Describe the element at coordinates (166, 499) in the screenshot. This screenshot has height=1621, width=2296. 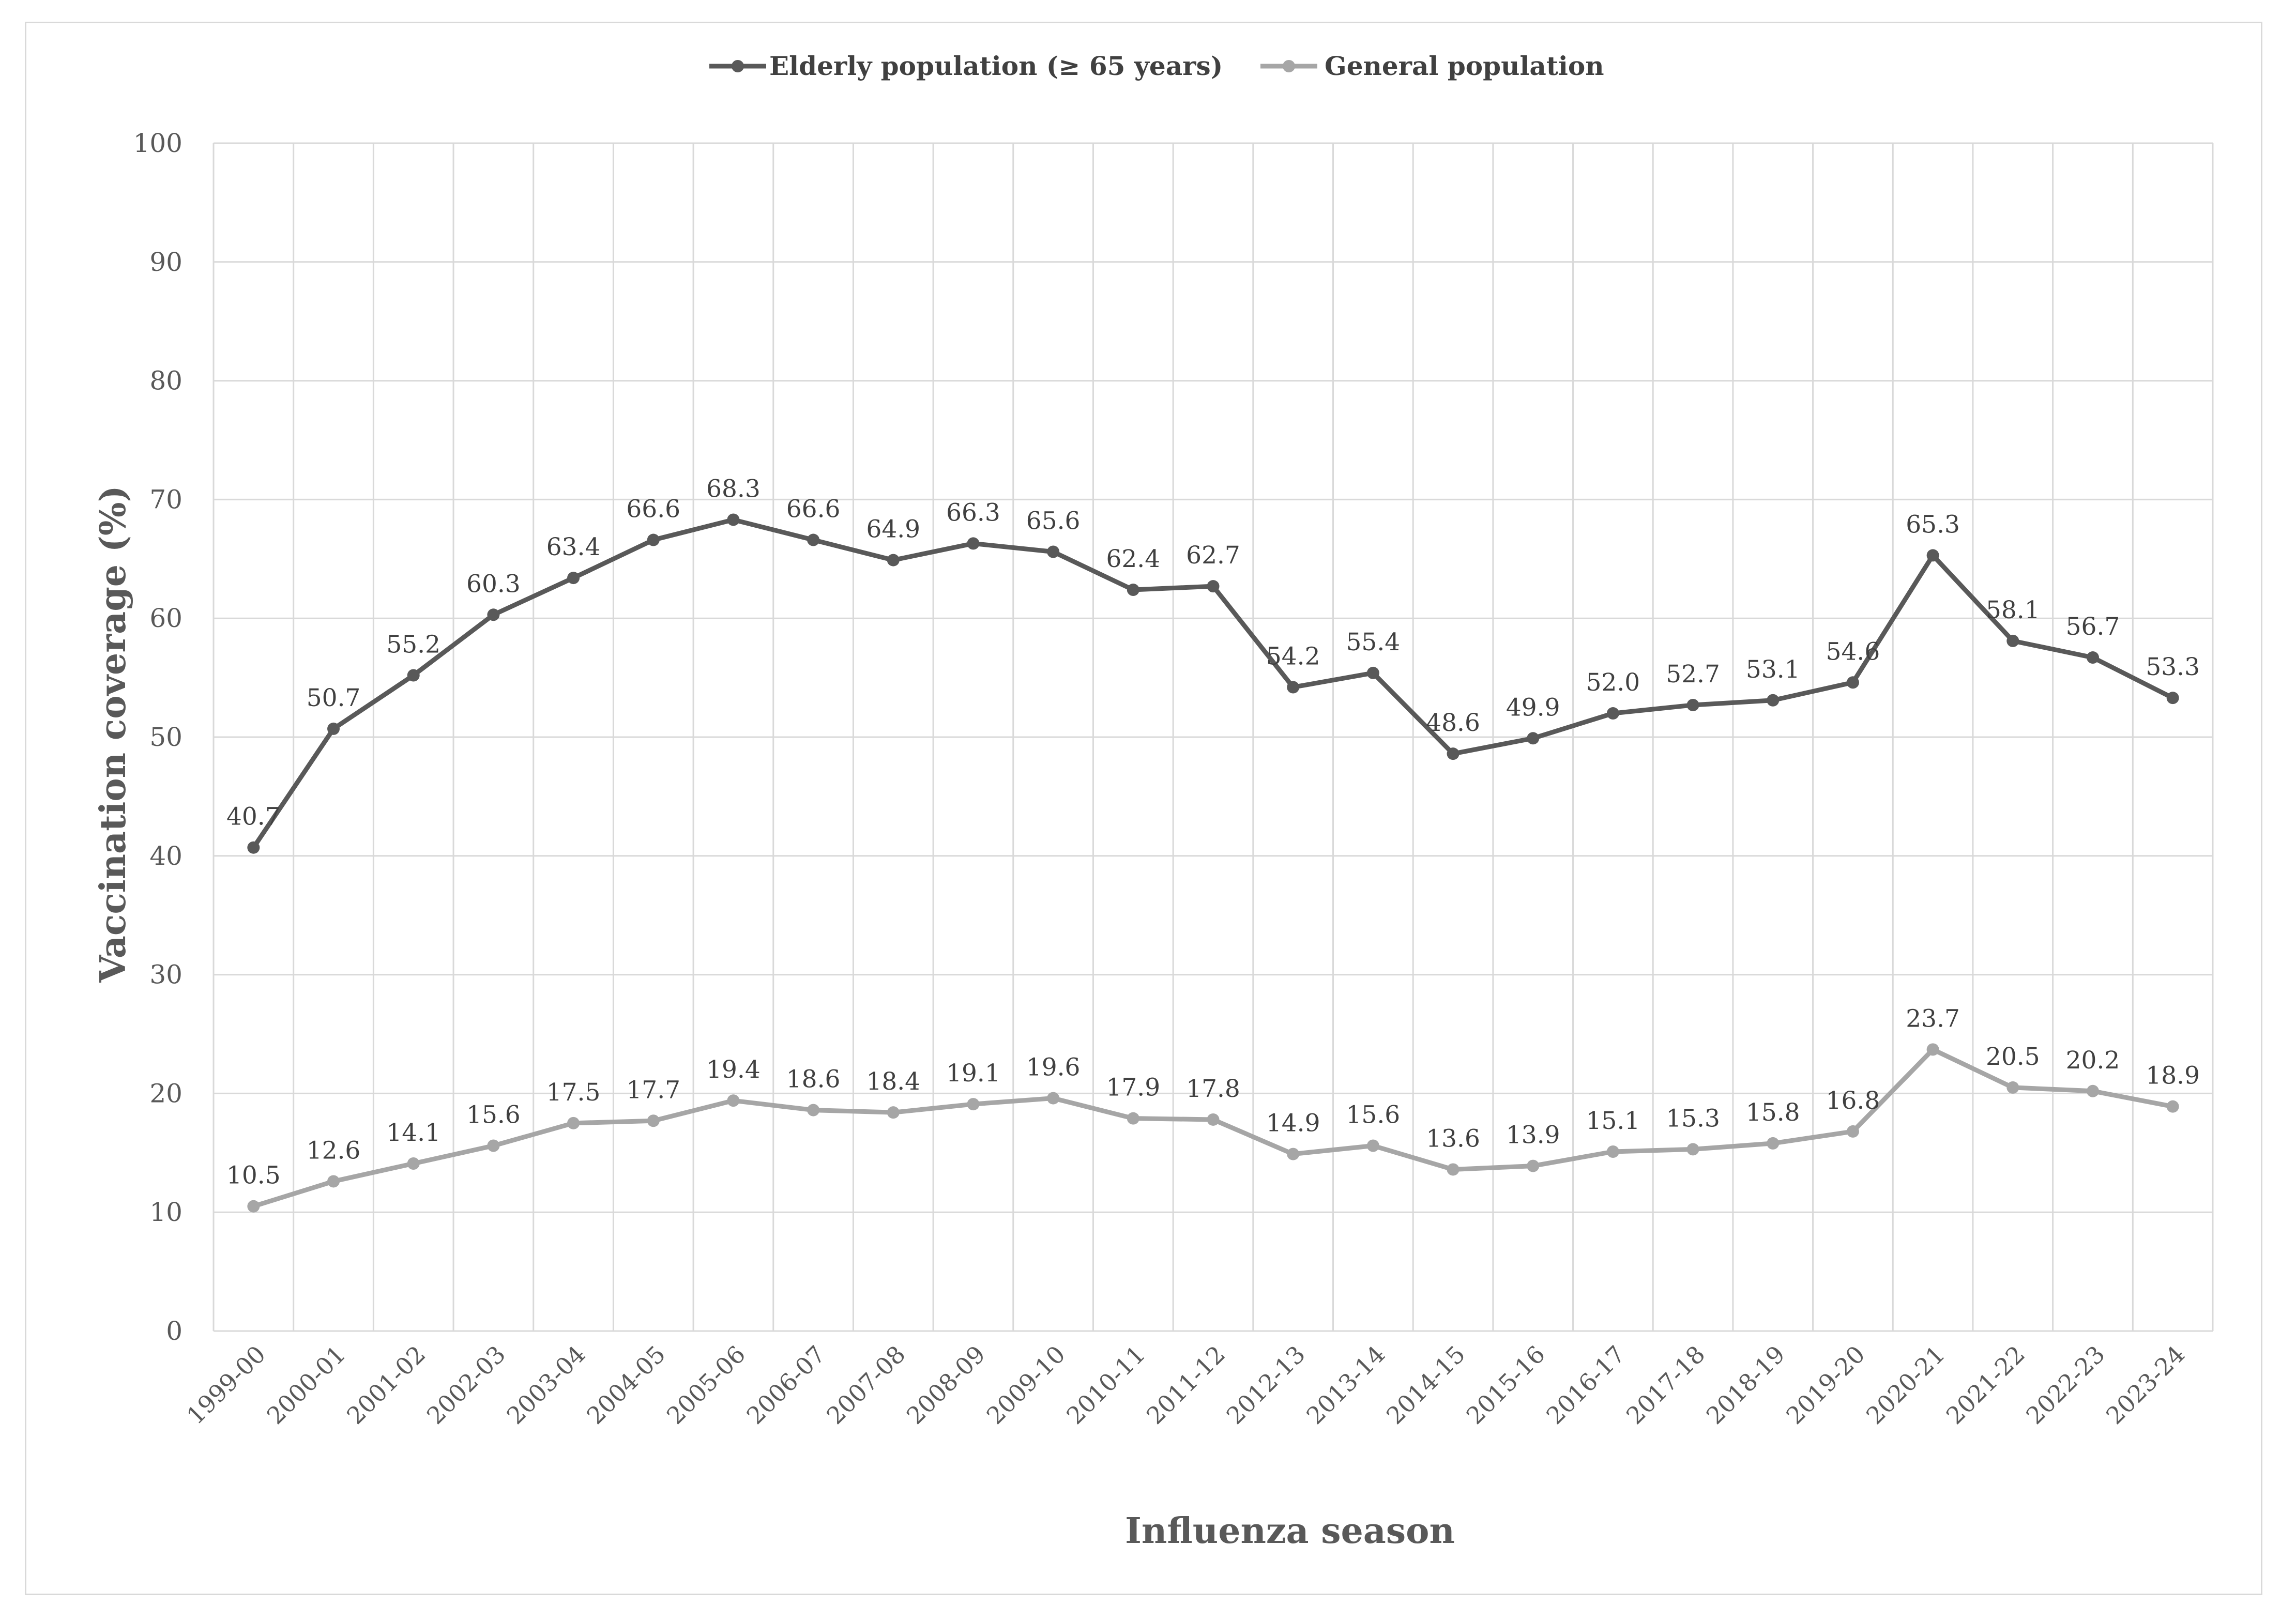
I see `y-tick-label: 70` at that location.